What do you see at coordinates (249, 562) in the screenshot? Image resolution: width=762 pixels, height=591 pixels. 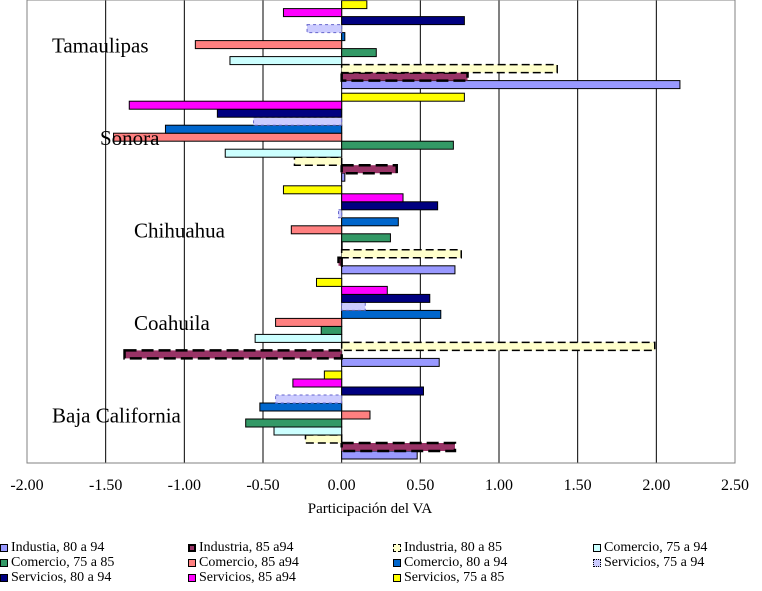 I see `legend-label: Comercio, 85 a94` at bounding box center [249, 562].